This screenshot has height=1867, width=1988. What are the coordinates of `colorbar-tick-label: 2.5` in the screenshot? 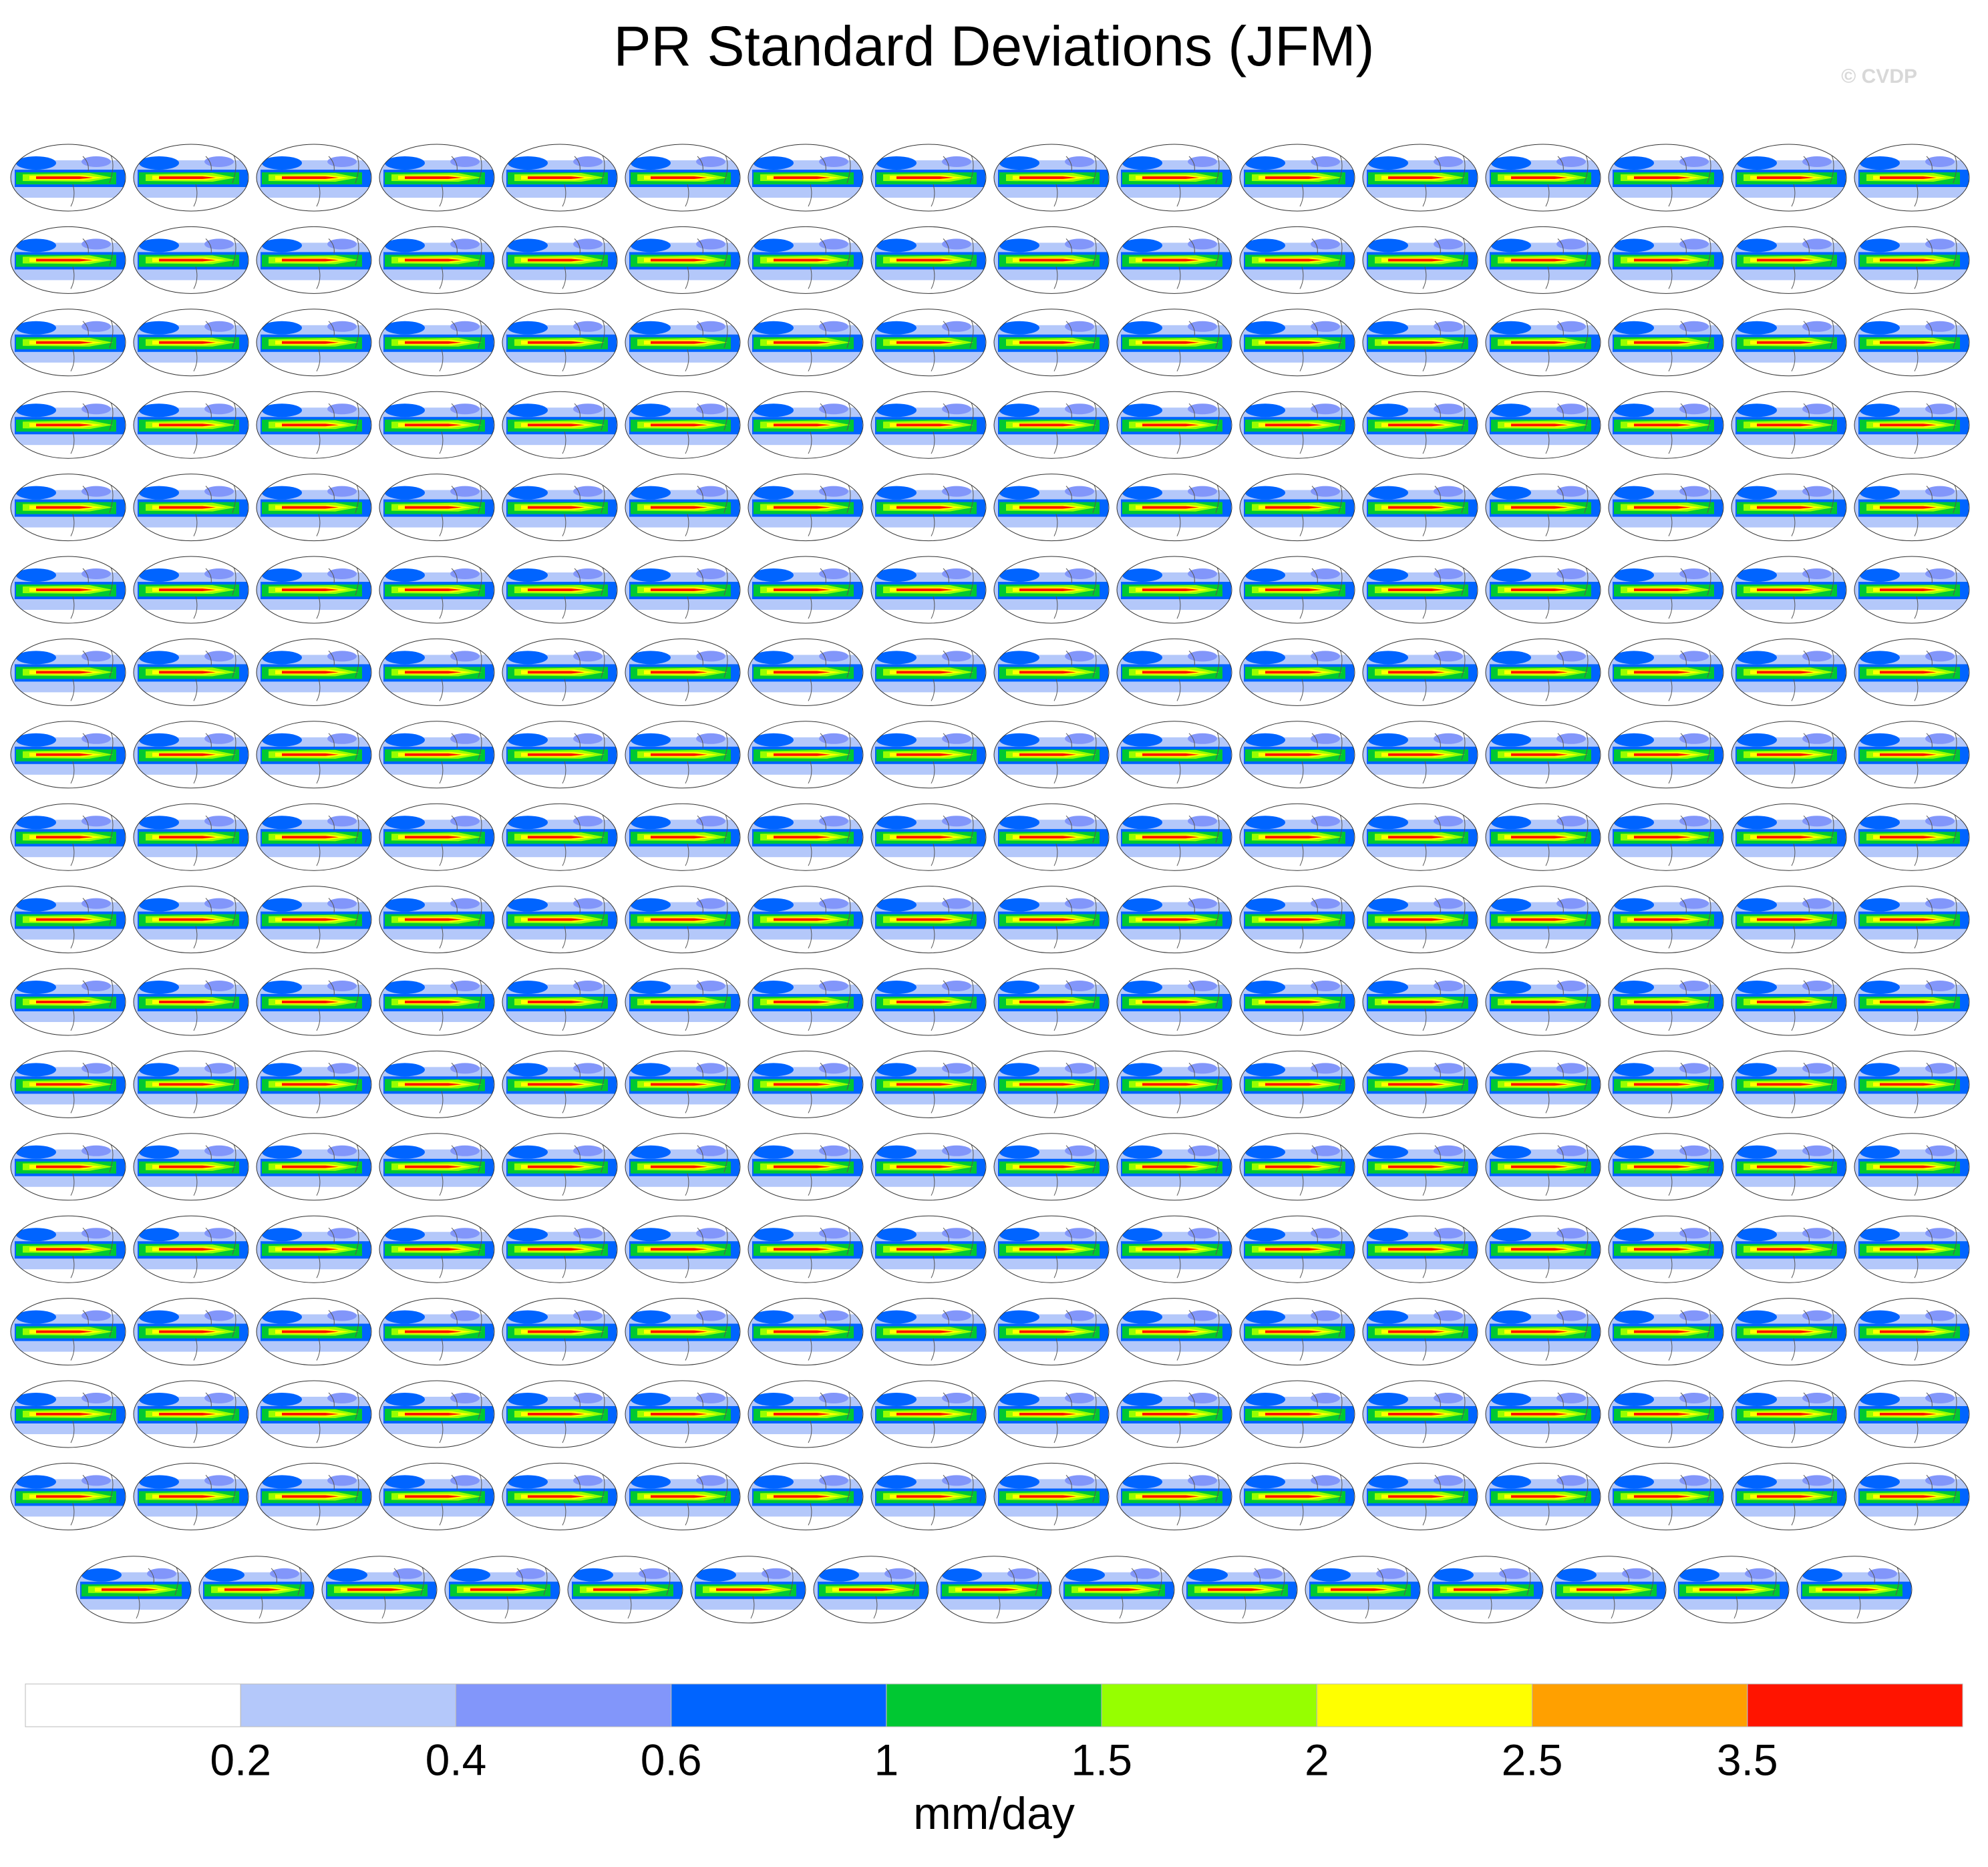 It's located at (1532, 1759).